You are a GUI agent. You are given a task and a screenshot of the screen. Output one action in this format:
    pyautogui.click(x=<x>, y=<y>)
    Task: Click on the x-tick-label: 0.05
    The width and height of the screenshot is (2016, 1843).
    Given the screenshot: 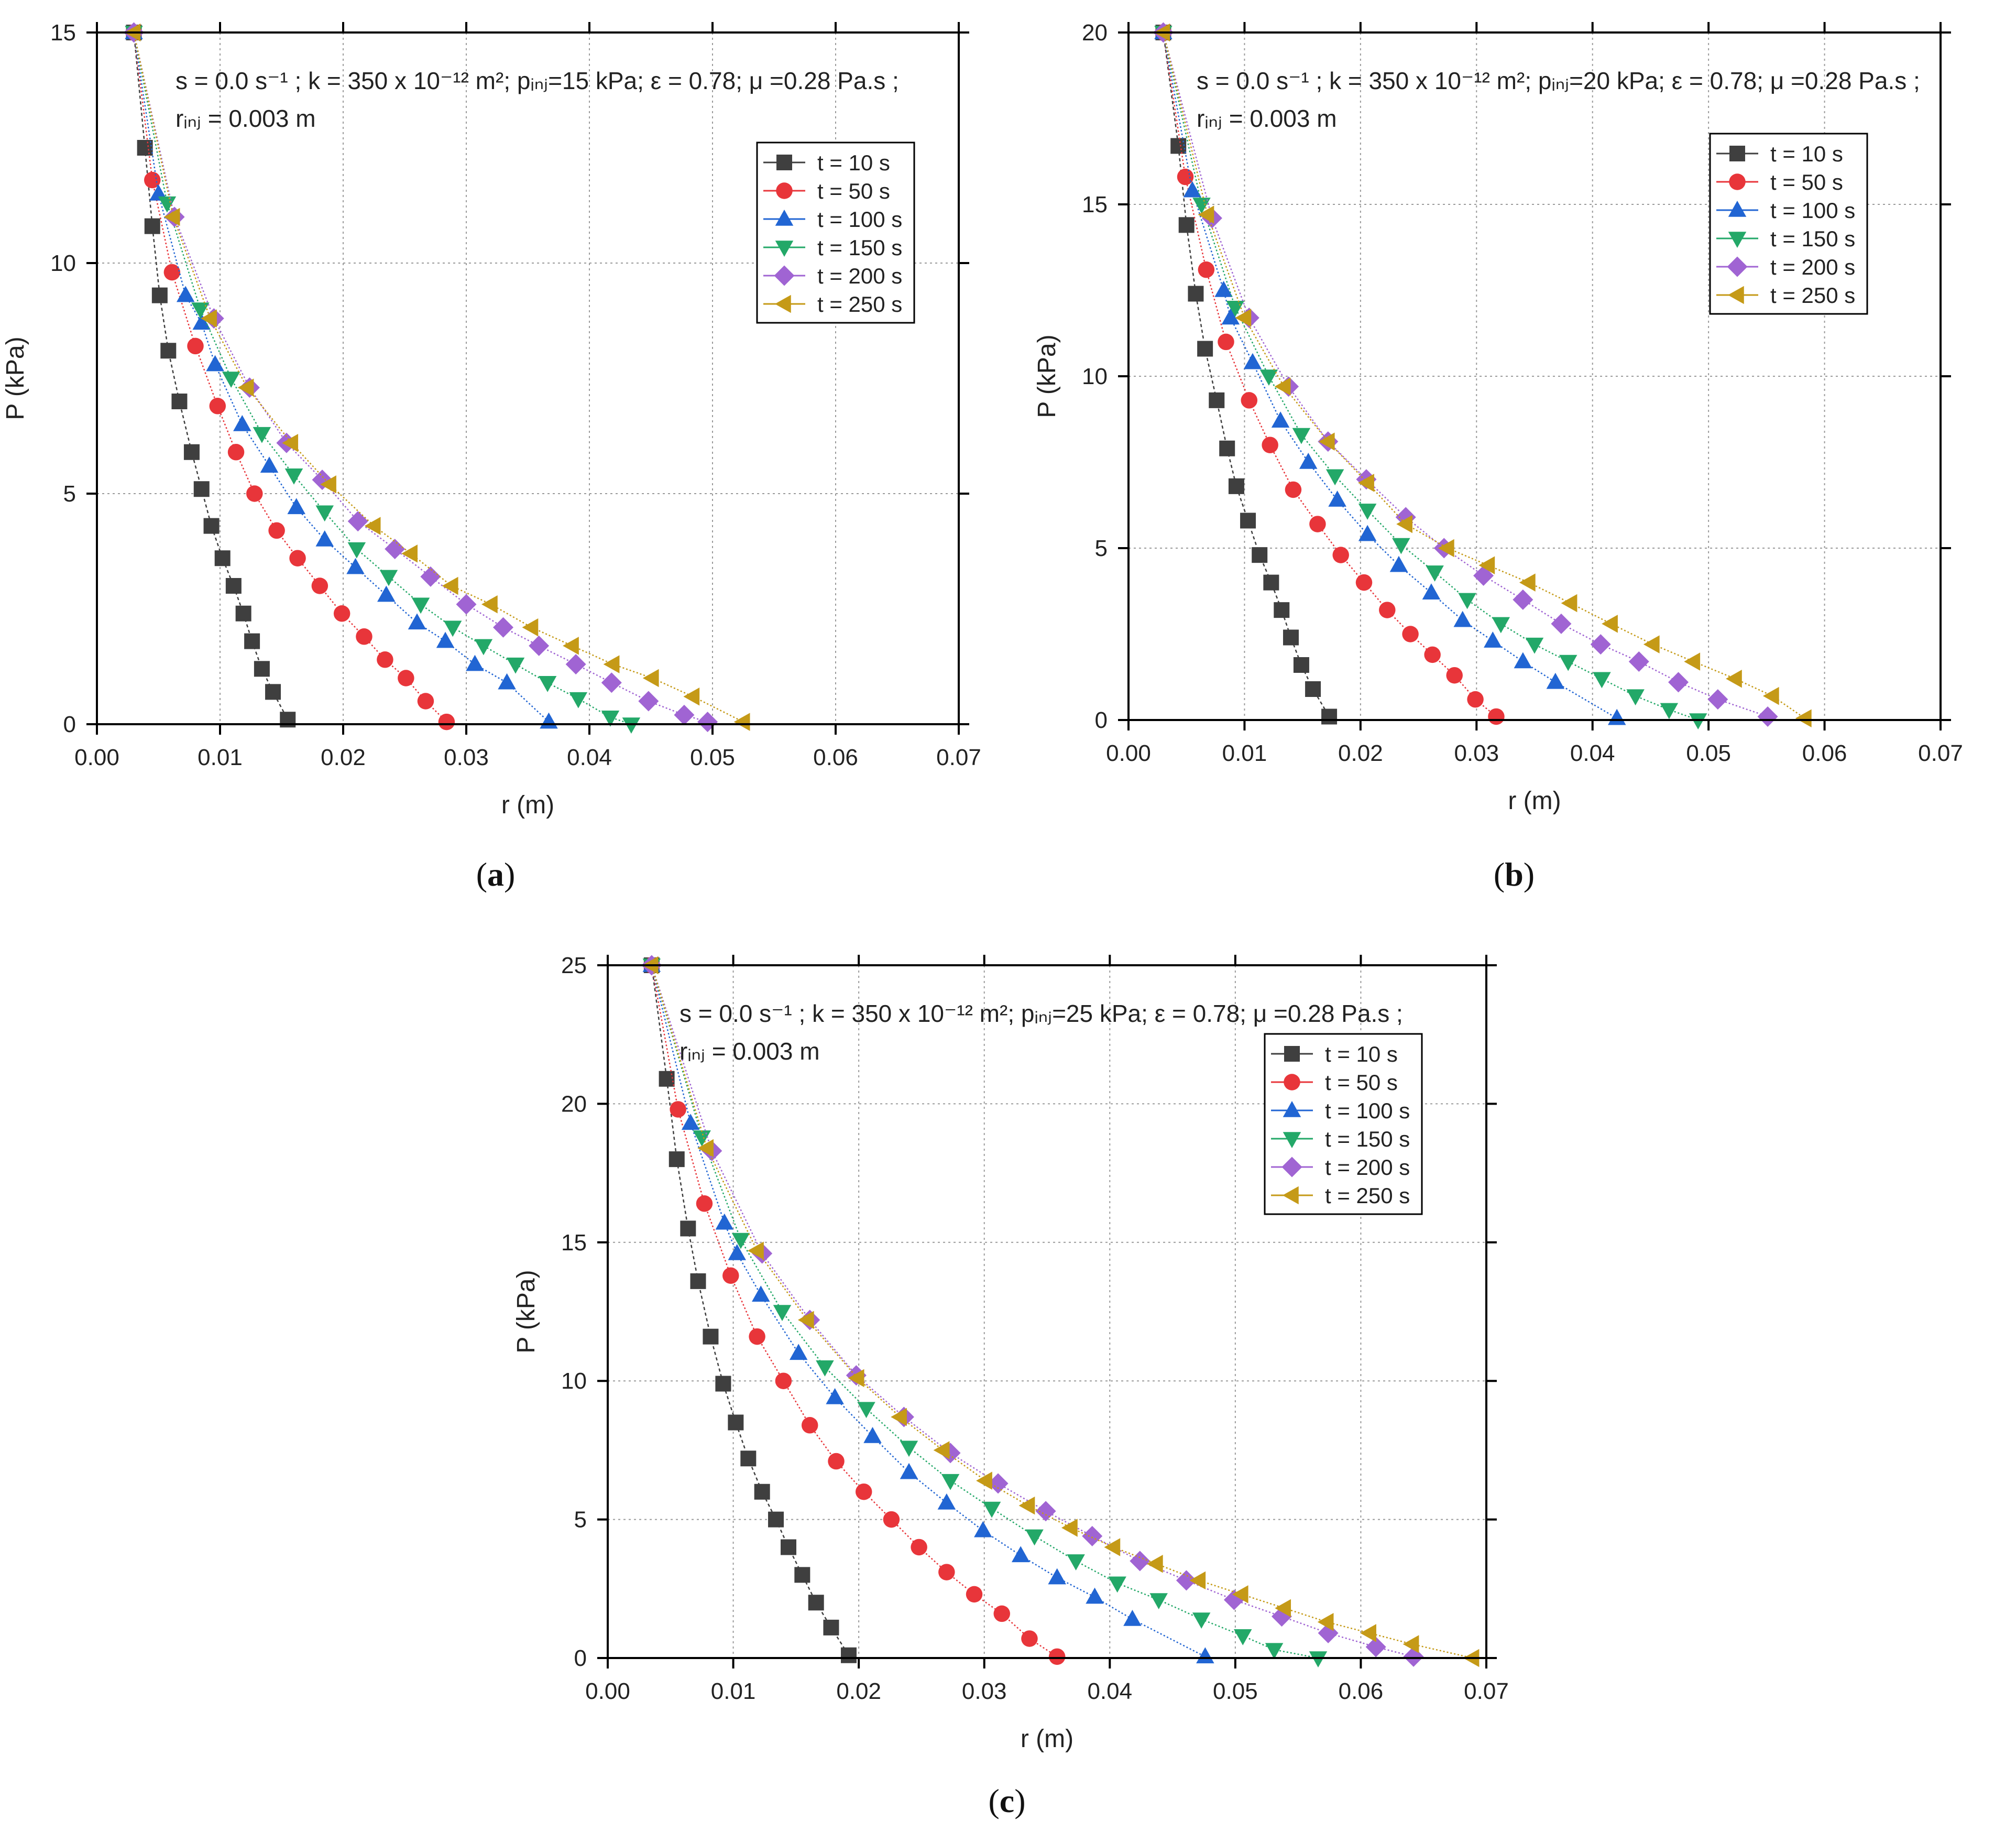 What is the action you would take?
    pyautogui.click(x=1708, y=753)
    